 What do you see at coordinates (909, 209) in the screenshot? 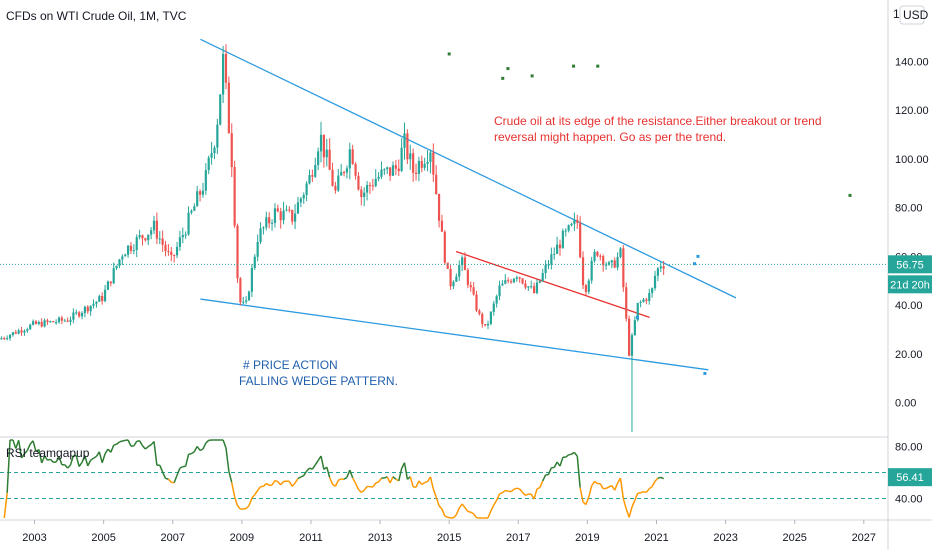
I see `price-tick-label: 80.00` at bounding box center [909, 209].